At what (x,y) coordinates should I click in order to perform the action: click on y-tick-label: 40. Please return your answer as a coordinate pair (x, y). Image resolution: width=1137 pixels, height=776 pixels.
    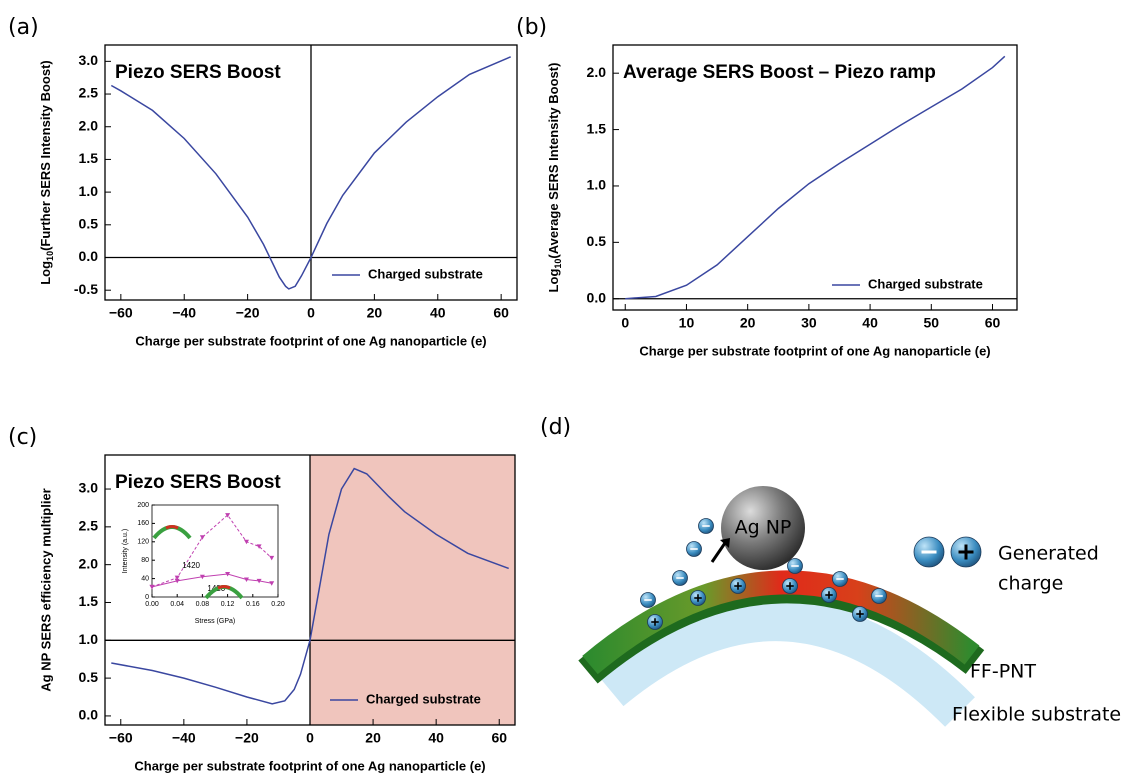
    Looking at the image, I should click on (145, 578).